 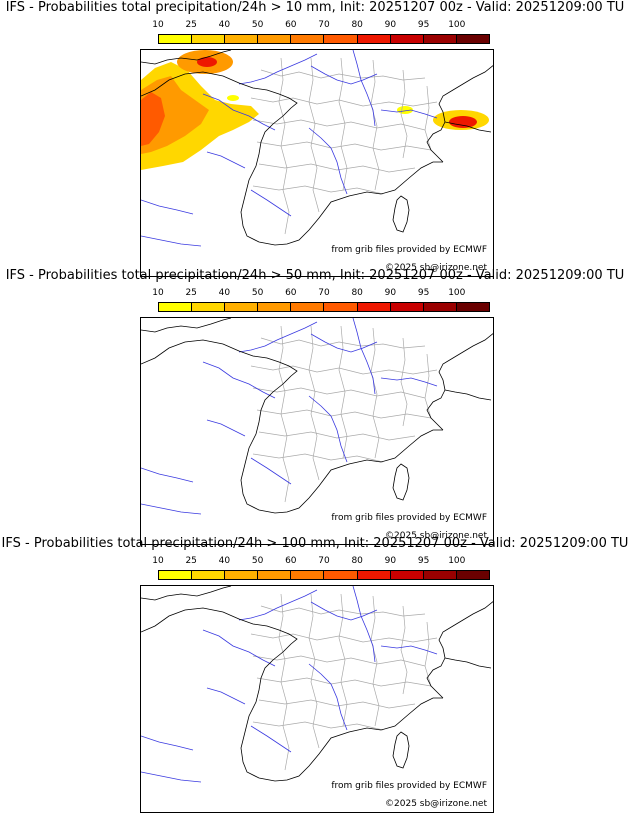 What do you see at coordinates (409, 250) in the screenshot?
I see `data-source-credit: from grib files provided by ECMWF` at bounding box center [409, 250].